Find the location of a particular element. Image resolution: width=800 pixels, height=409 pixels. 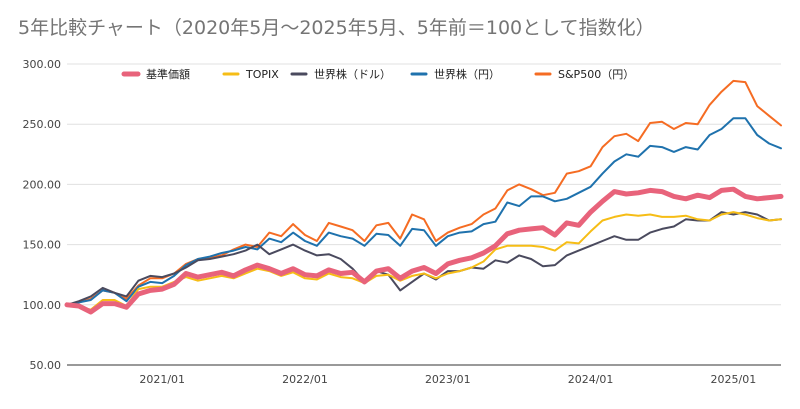

y-tick-label: 150.00 is located at coordinates (42, 245).